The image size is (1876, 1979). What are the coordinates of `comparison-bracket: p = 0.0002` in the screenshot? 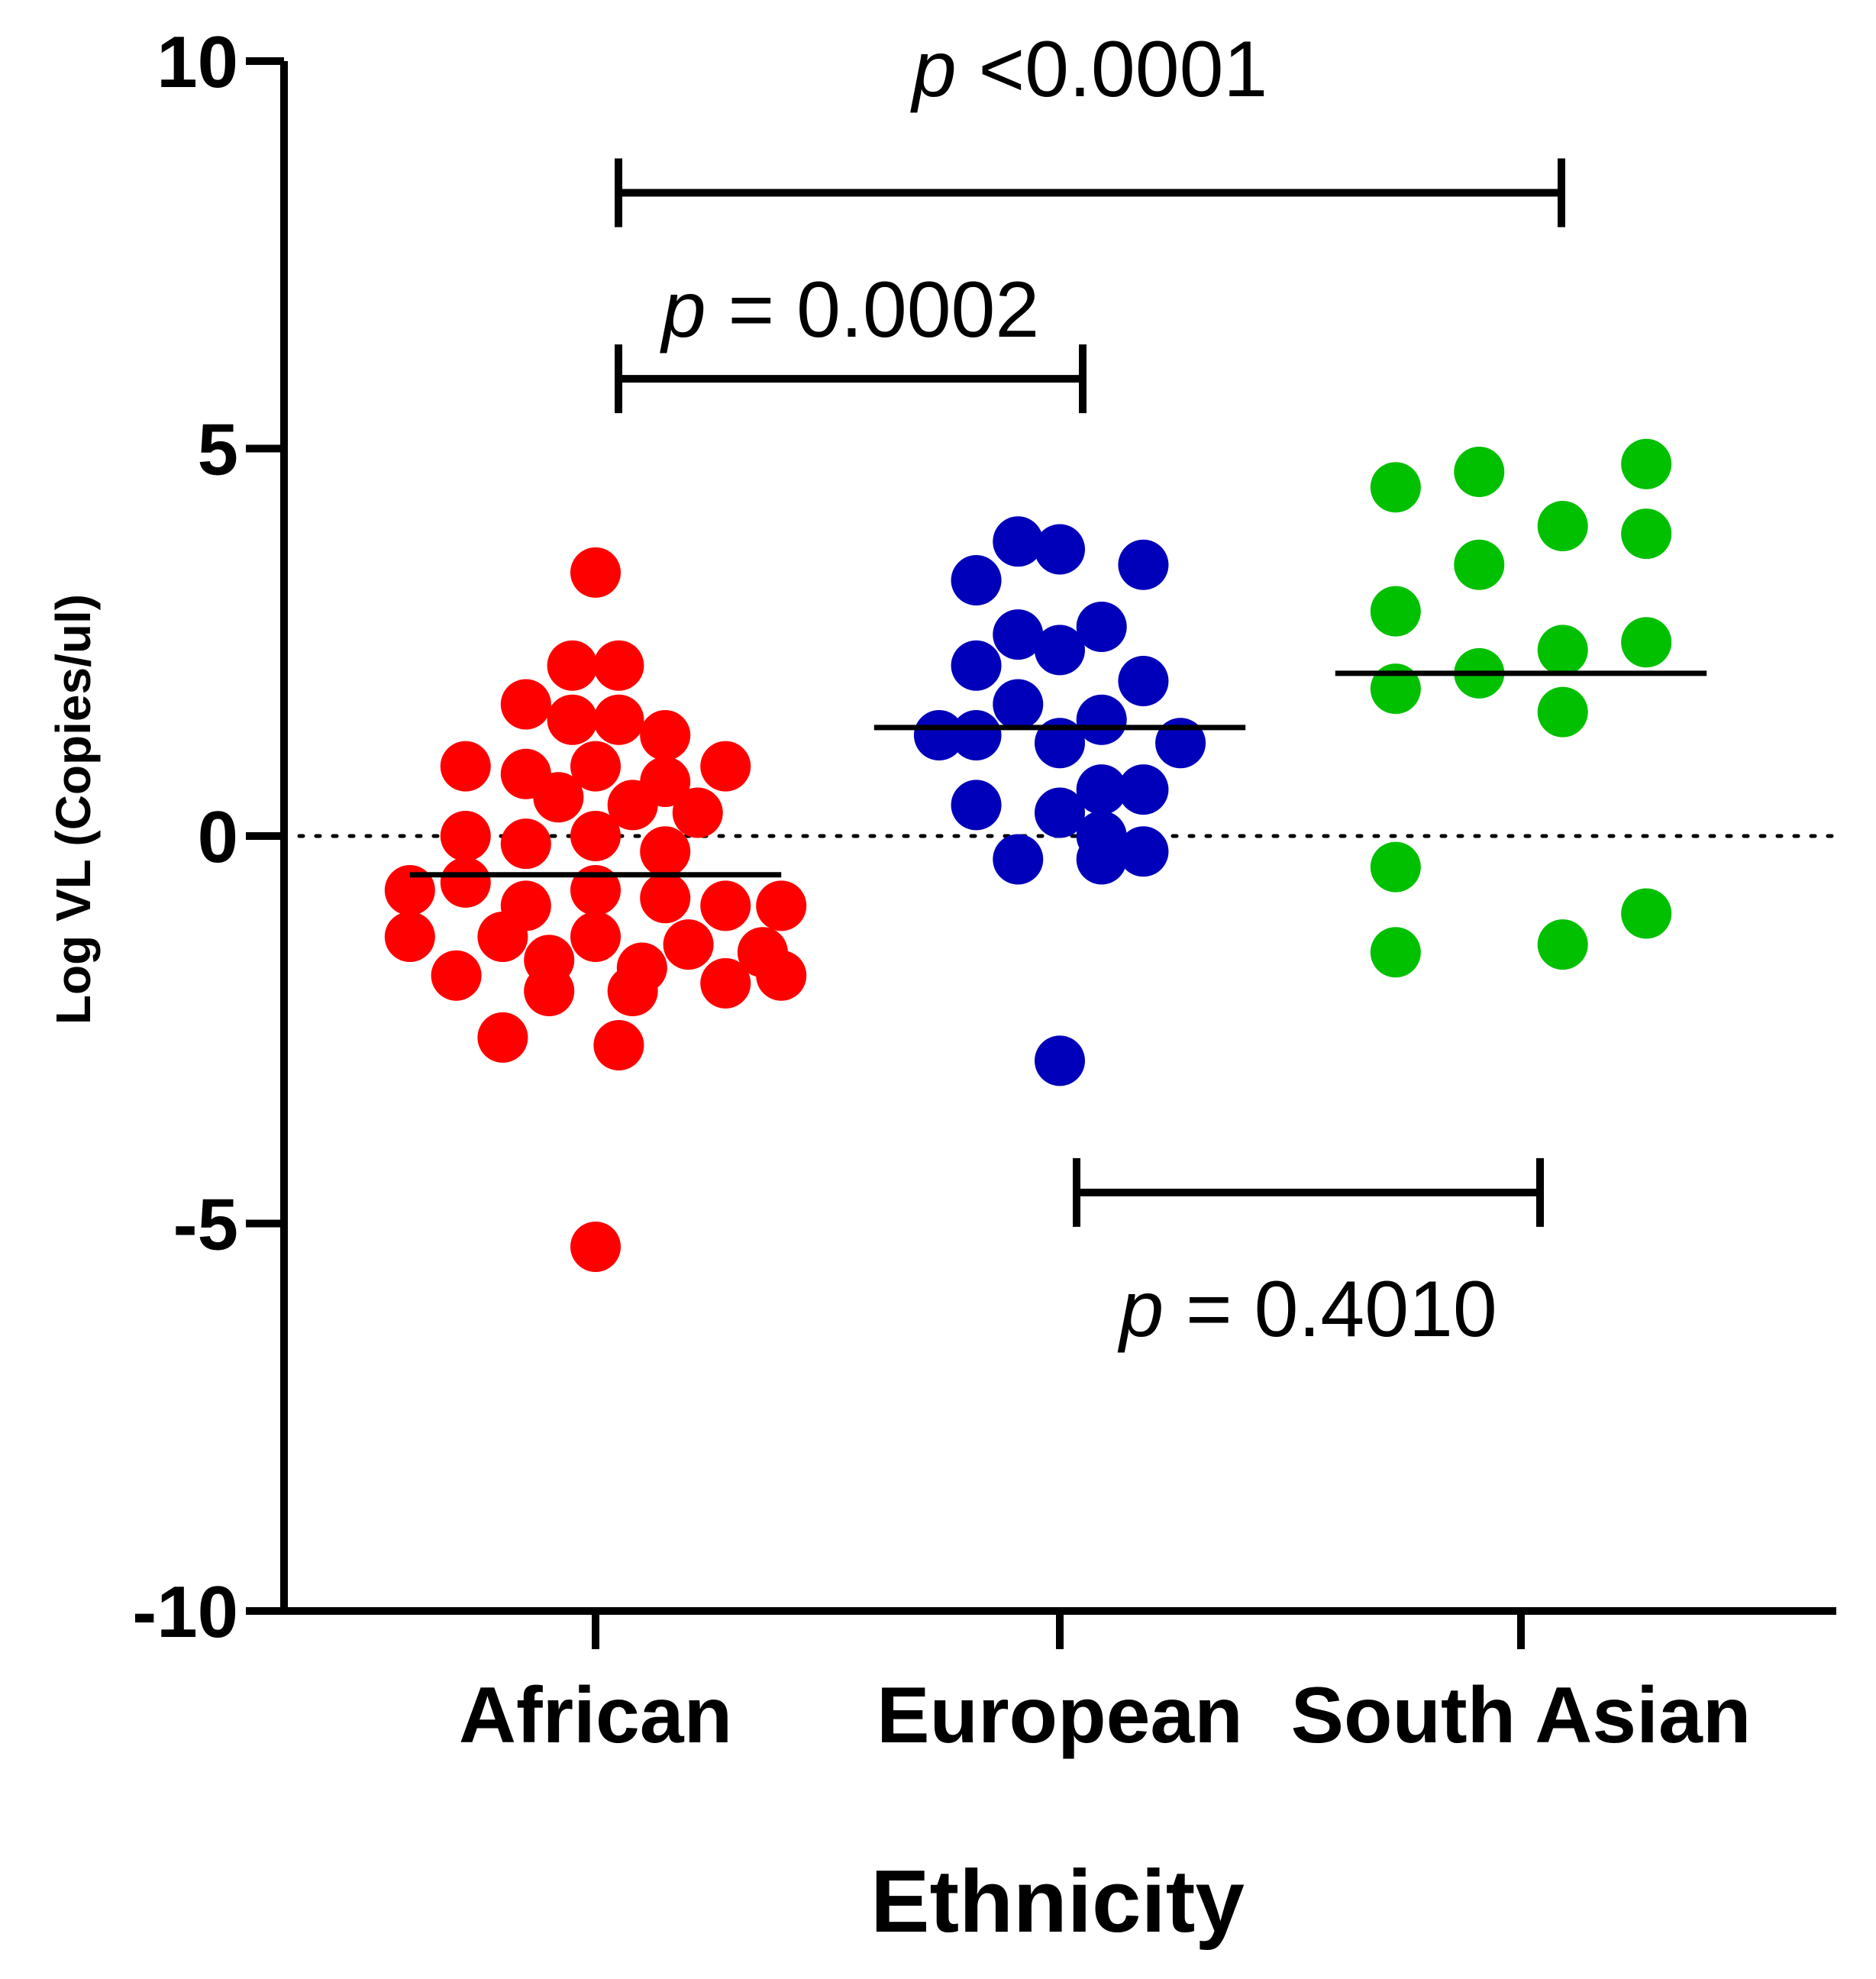 It's located at (851, 340).